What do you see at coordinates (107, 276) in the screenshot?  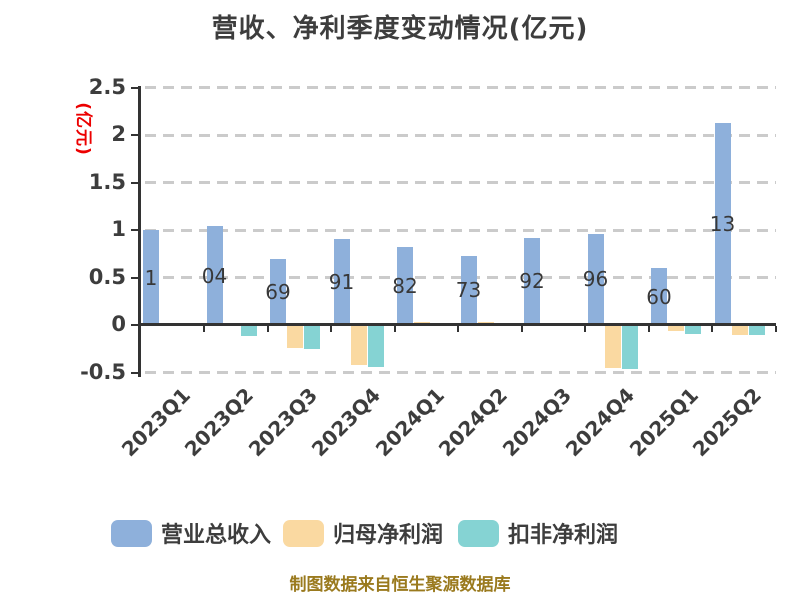 I see `y-tick-label: 0.5` at bounding box center [107, 276].